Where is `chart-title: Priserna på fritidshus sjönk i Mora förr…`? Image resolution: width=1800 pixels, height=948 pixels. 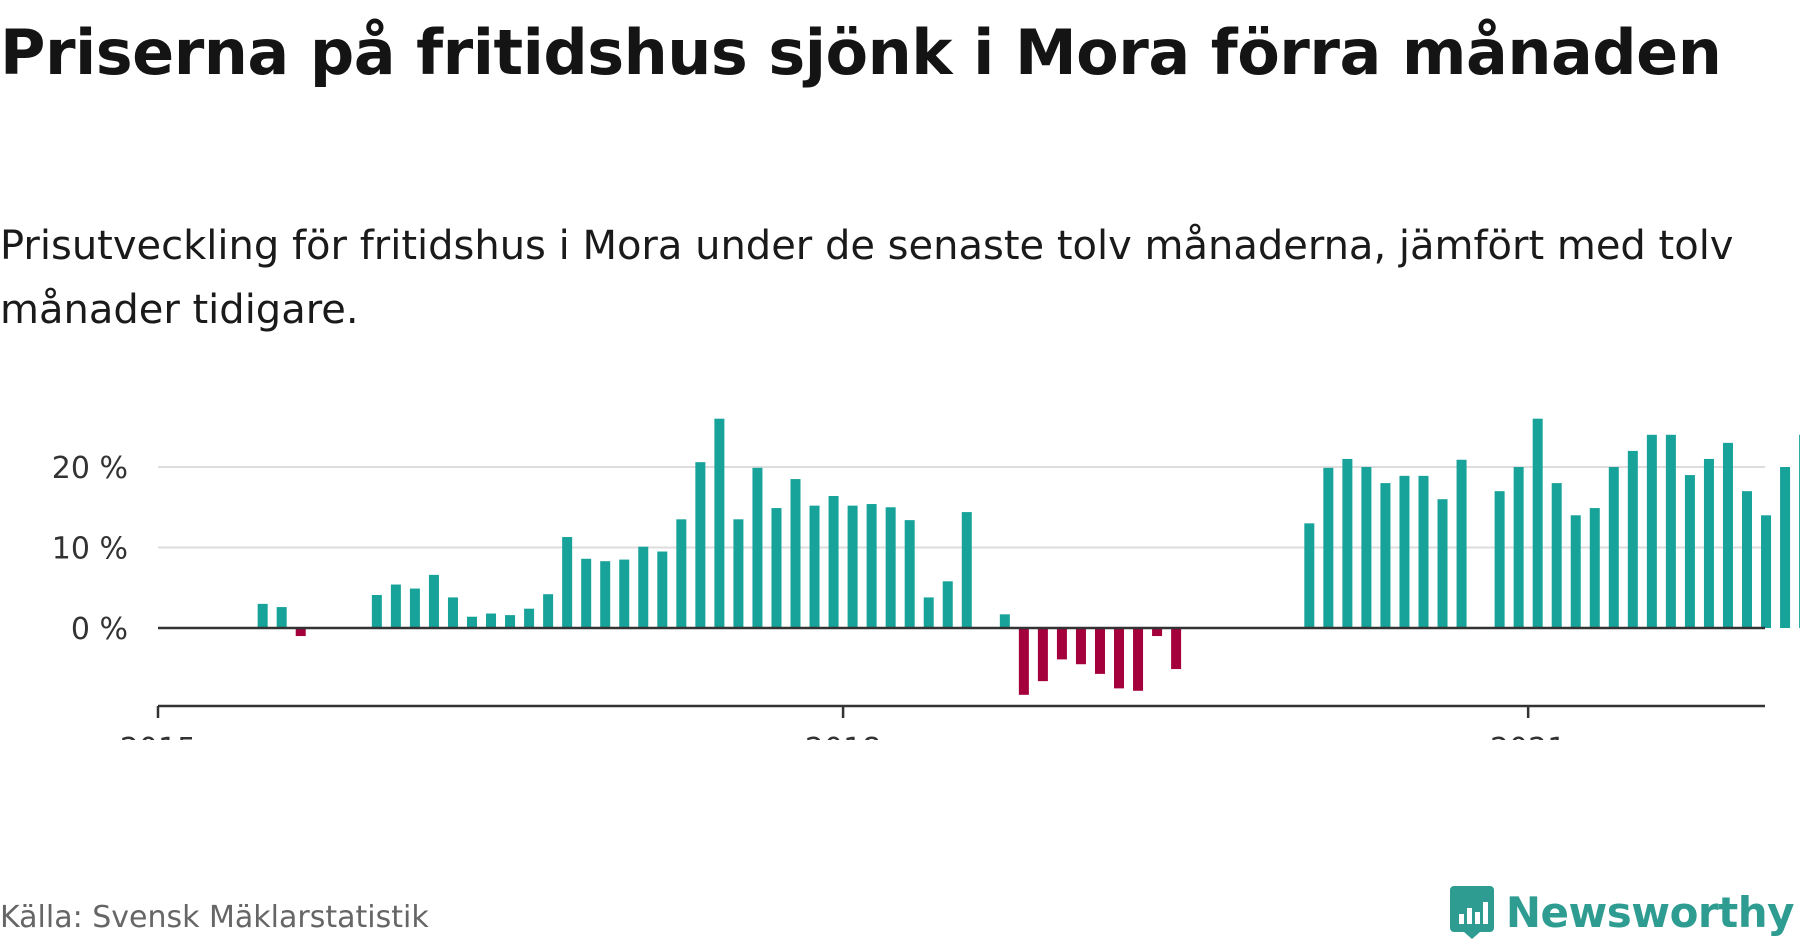
chart-title: Priserna på fritidshus sjönk i Mora förr… is located at coordinates (861, 52).